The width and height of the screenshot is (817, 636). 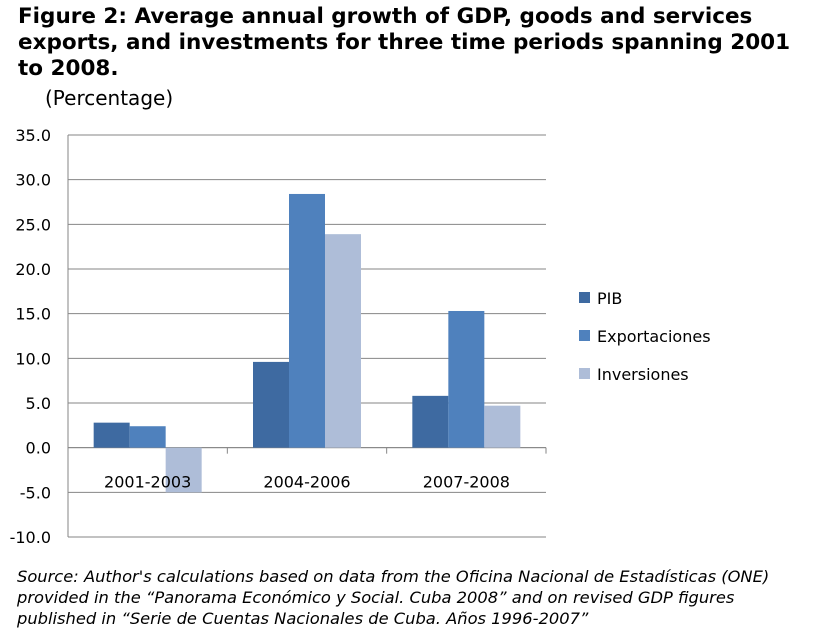 What do you see at coordinates (183, 470) in the screenshot?
I see `bar-inversiones-2001-2003` at bounding box center [183, 470].